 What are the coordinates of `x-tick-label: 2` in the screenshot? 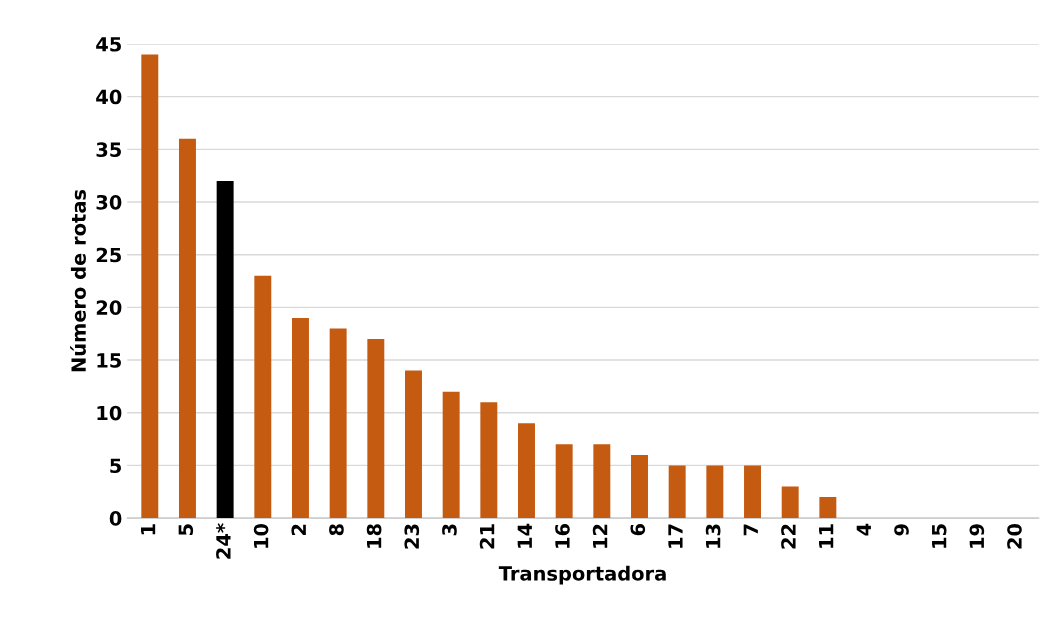 It's located at (298, 529).